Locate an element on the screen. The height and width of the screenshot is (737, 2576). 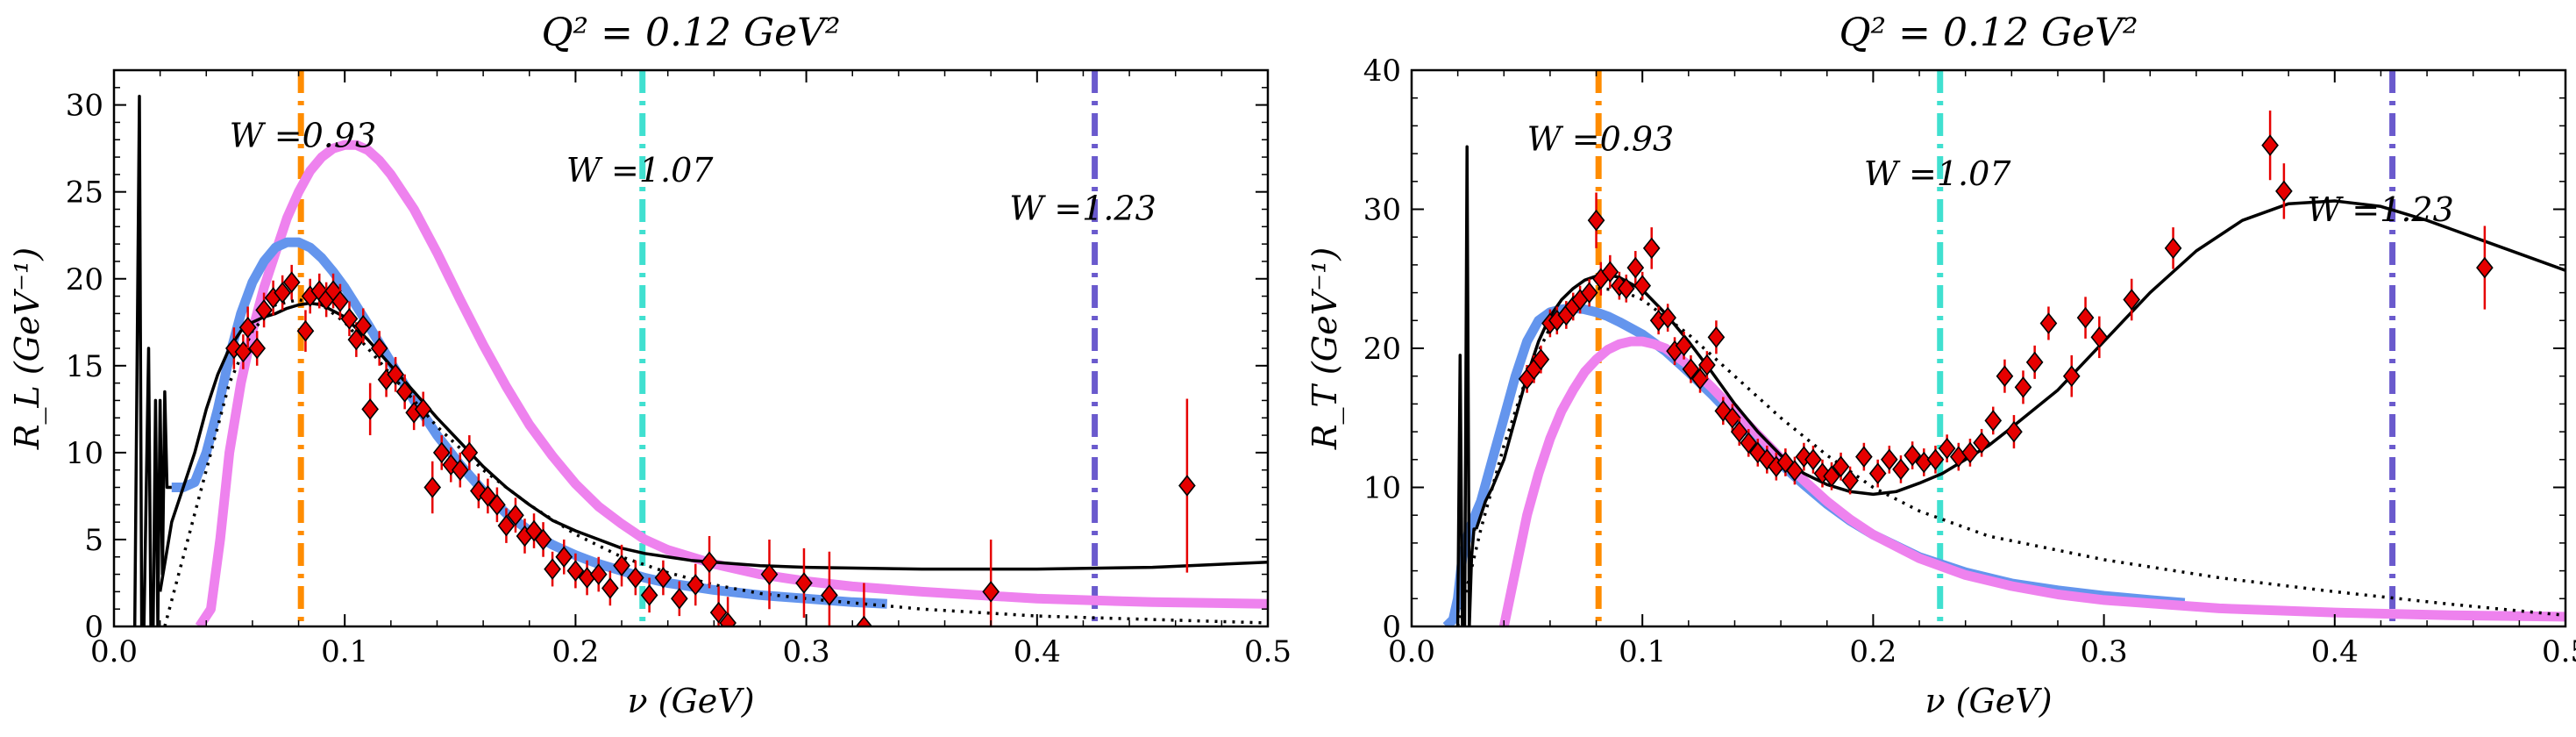
left-ytick-label: 0 is located at coordinates (93, 627).